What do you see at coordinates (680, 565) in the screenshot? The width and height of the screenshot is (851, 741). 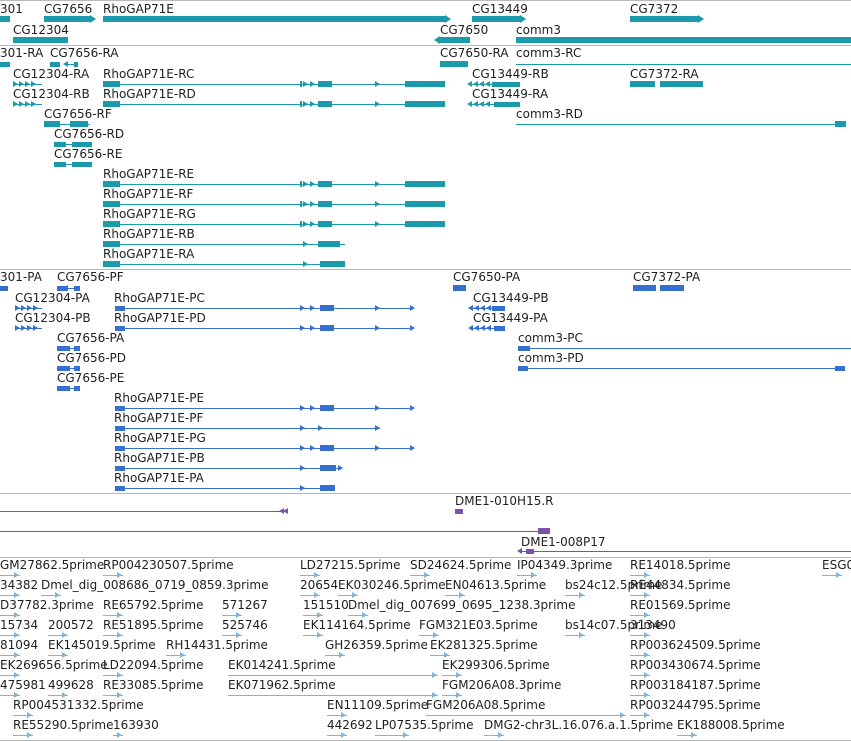 I see `feature-label: RE14018.5prime` at bounding box center [680, 565].